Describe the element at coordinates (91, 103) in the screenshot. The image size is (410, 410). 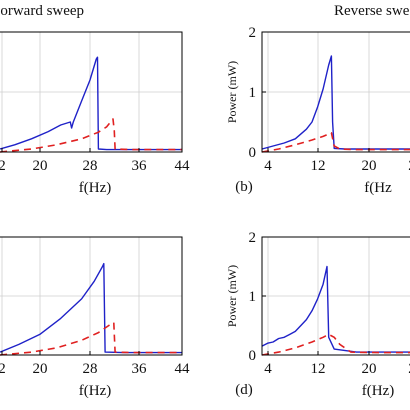
I see `series-line-solid-a` at that location.